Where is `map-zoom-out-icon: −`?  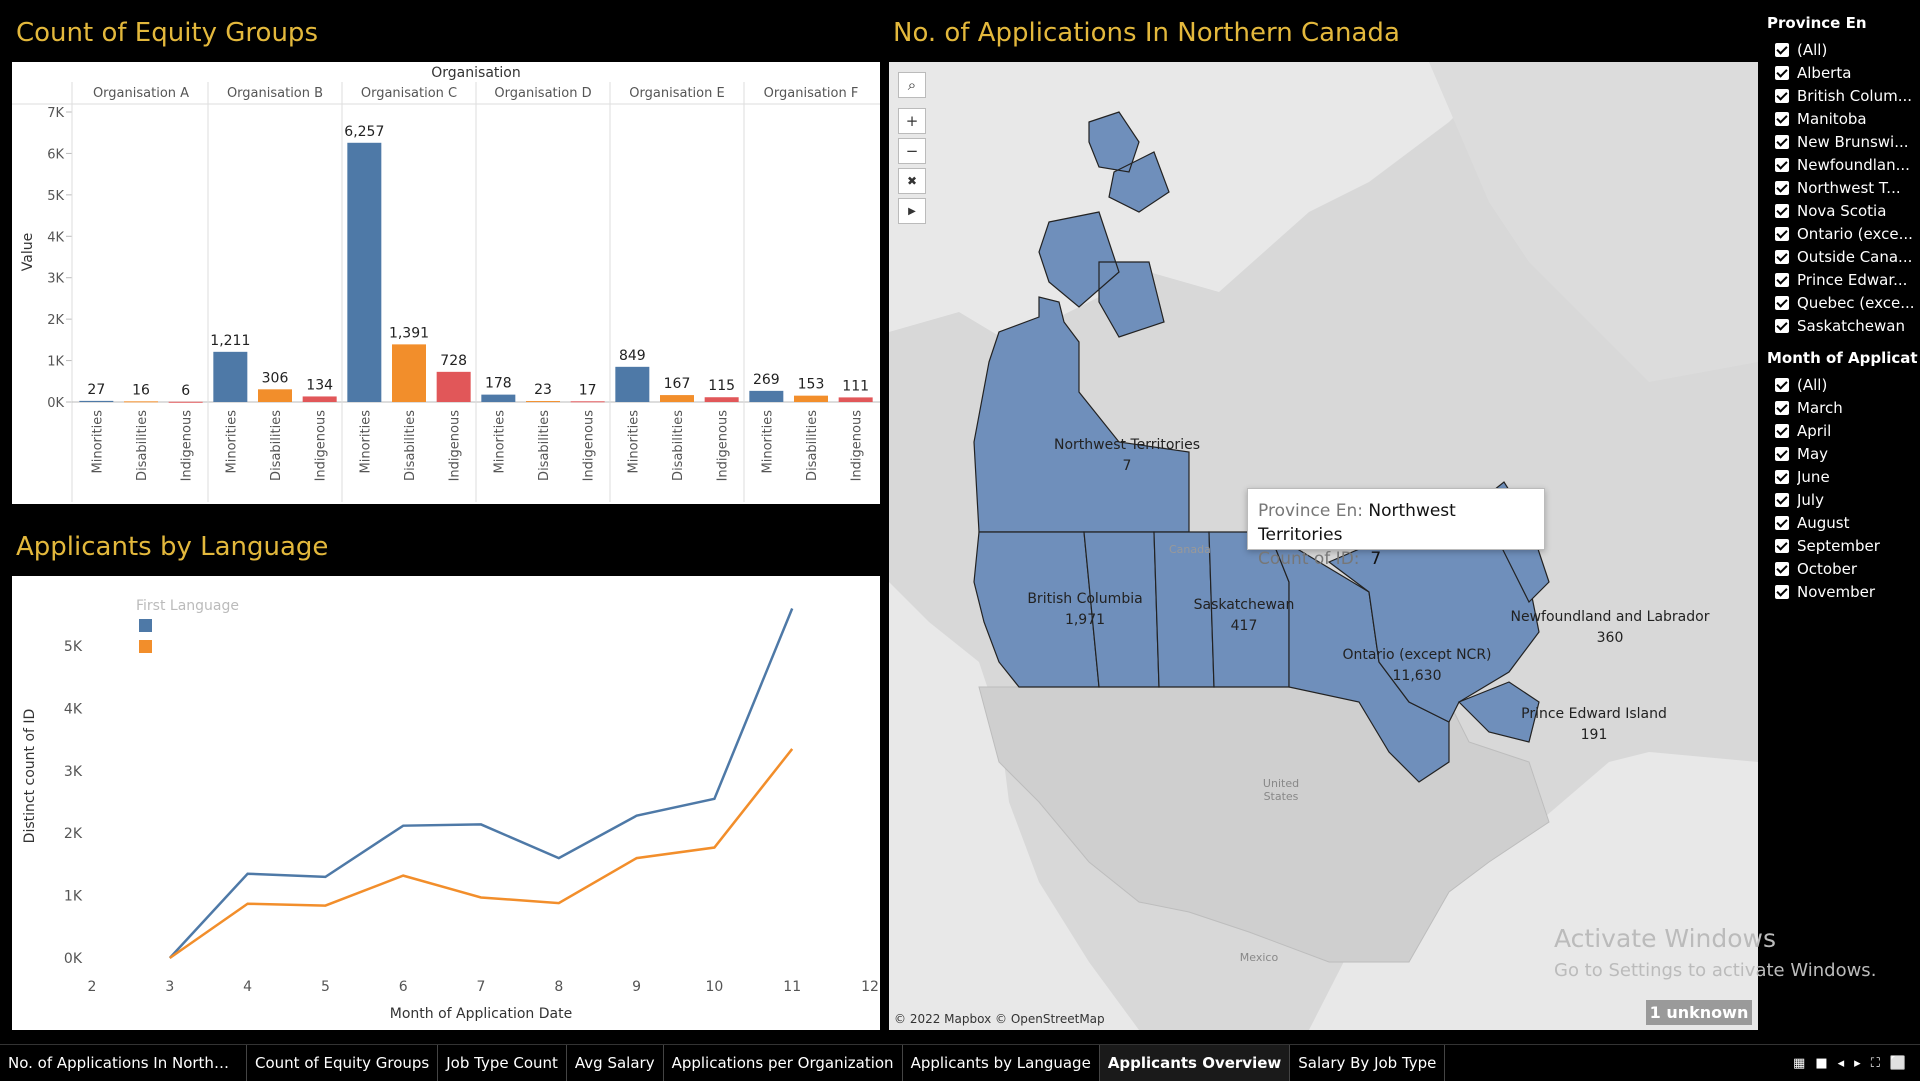
map-zoom-out-icon: − is located at coordinates (912, 151).